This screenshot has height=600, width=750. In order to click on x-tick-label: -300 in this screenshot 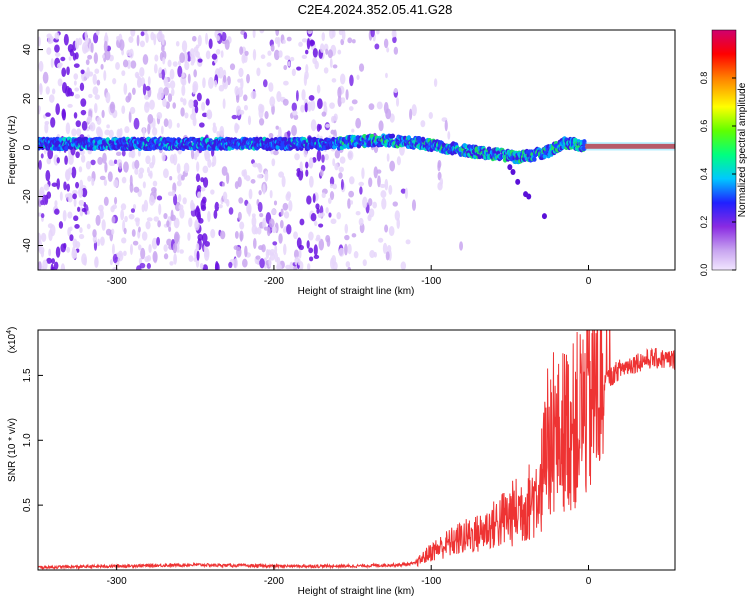, I will do `click(117, 581)`.